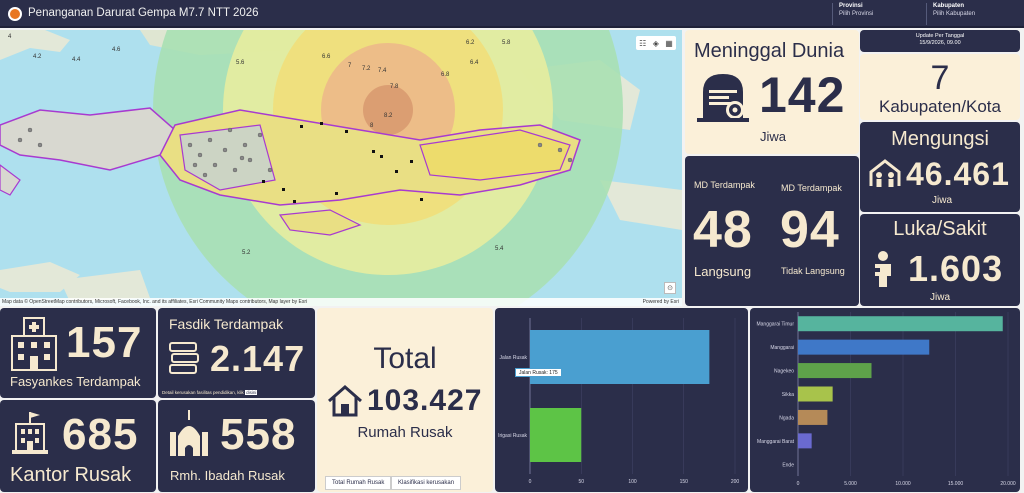 This screenshot has width=1024, height=493. What do you see at coordinates (940, 139) in the screenshot?
I see `mengungsi-title: Mengungsi` at bounding box center [940, 139].